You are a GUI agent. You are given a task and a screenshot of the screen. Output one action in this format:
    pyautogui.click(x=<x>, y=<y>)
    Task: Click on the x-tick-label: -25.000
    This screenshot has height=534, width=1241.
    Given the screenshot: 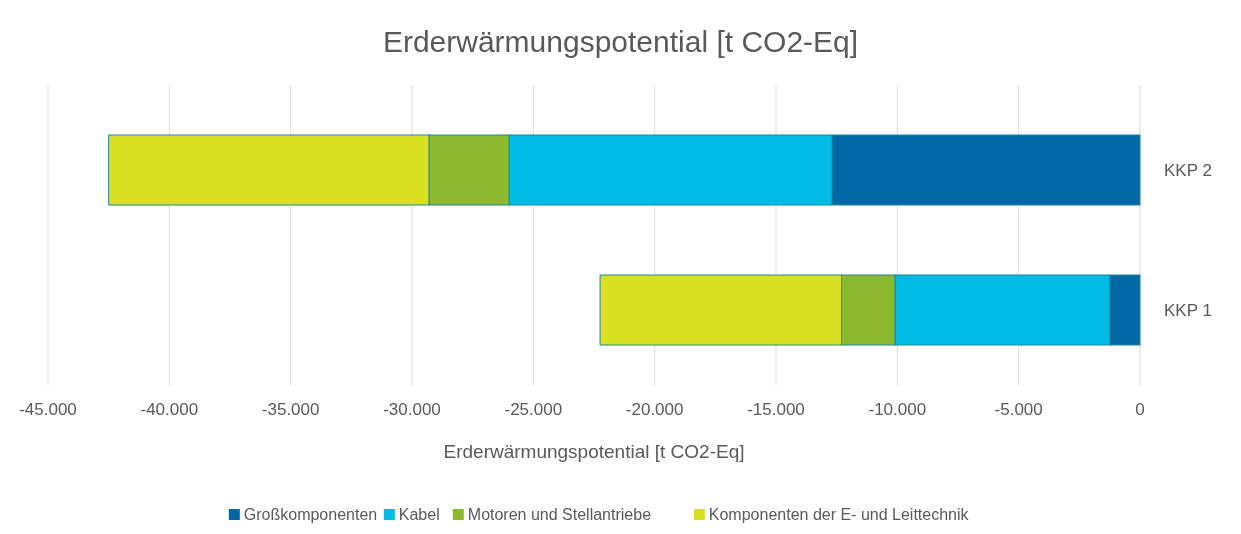 What is the action you would take?
    pyautogui.click(x=533, y=409)
    